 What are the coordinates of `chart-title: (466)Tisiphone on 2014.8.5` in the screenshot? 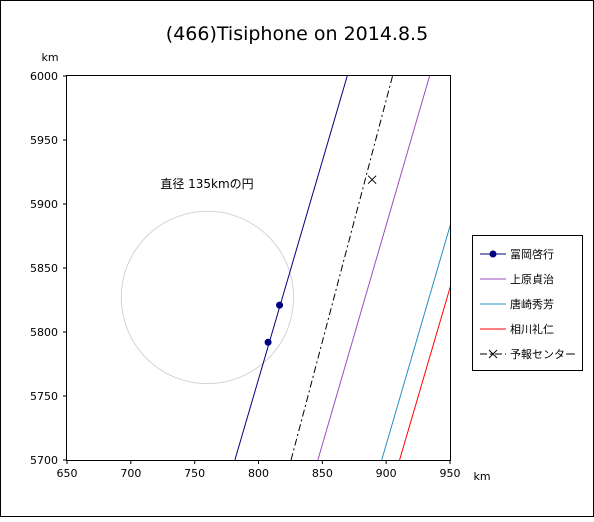 It's located at (297, 34).